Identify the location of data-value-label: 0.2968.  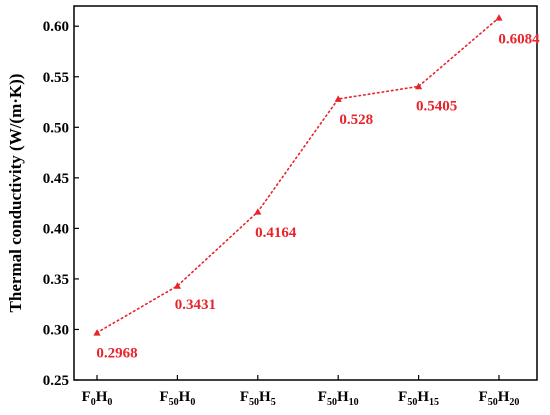
(116, 354).